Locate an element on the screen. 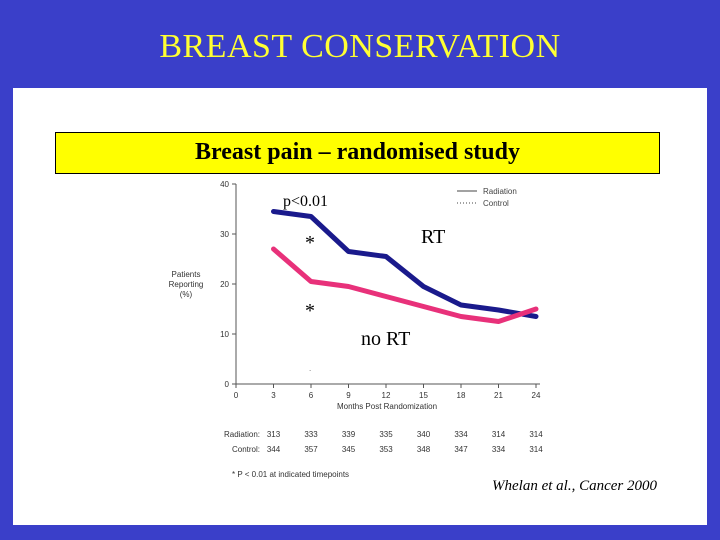 The width and height of the screenshot is (720, 540). x-tick-label: 24 is located at coordinates (536, 395).